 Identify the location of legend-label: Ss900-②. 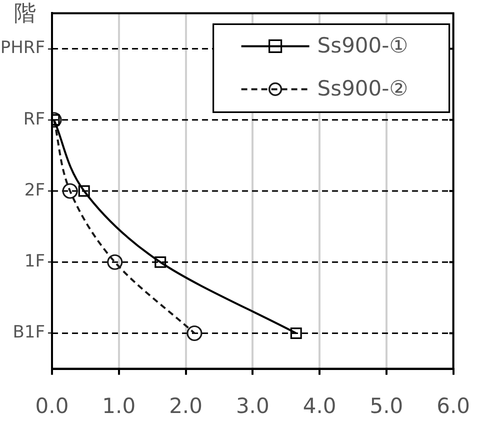
(362, 88).